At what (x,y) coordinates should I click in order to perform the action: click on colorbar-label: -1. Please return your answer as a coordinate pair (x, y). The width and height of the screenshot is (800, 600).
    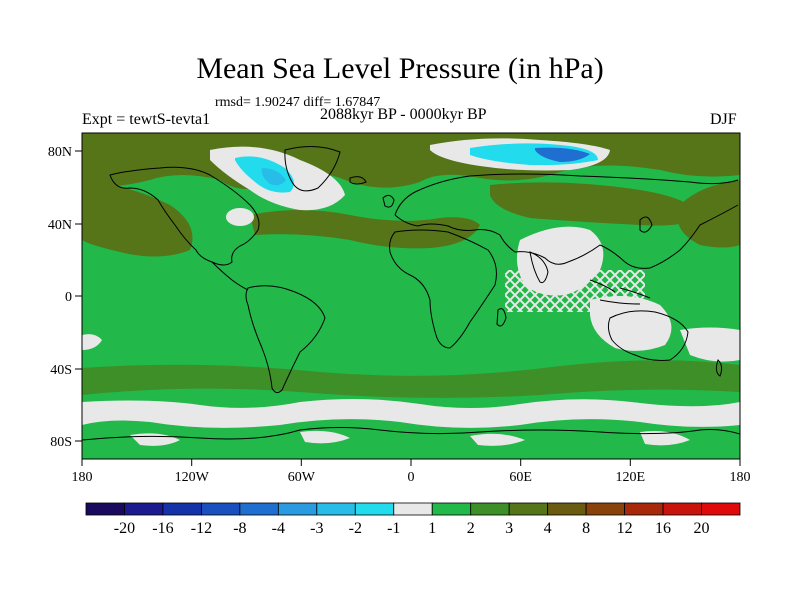
    Looking at the image, I should click on (394, 528).